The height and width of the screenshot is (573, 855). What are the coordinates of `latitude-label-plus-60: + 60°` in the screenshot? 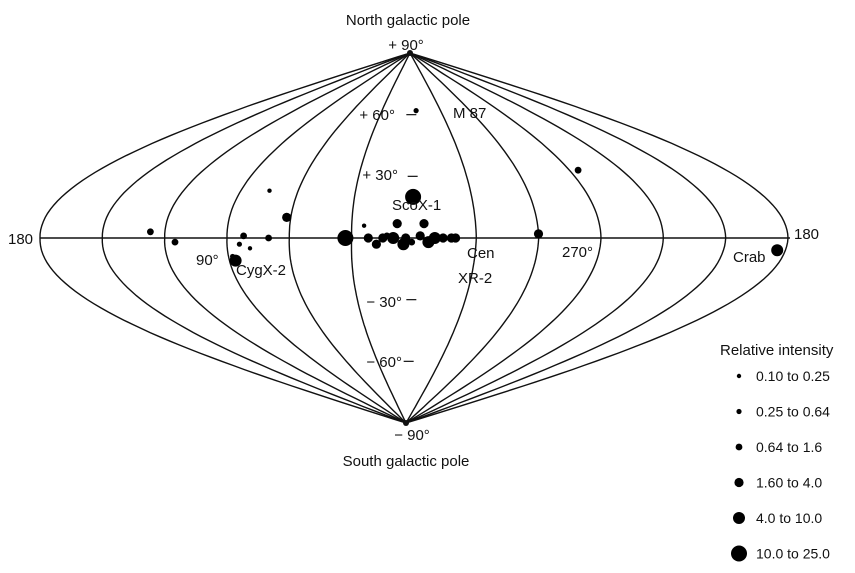 It's located at (377, 115).